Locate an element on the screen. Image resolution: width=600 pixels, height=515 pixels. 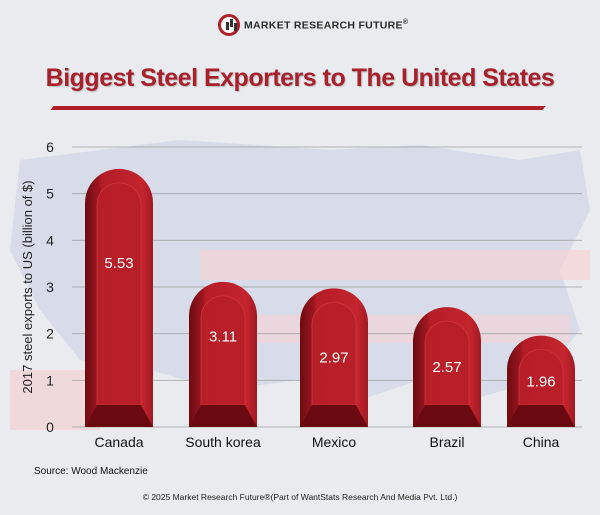
logo: MARKET RESEARCH FUTURE® is located at coordinates (313, 25).